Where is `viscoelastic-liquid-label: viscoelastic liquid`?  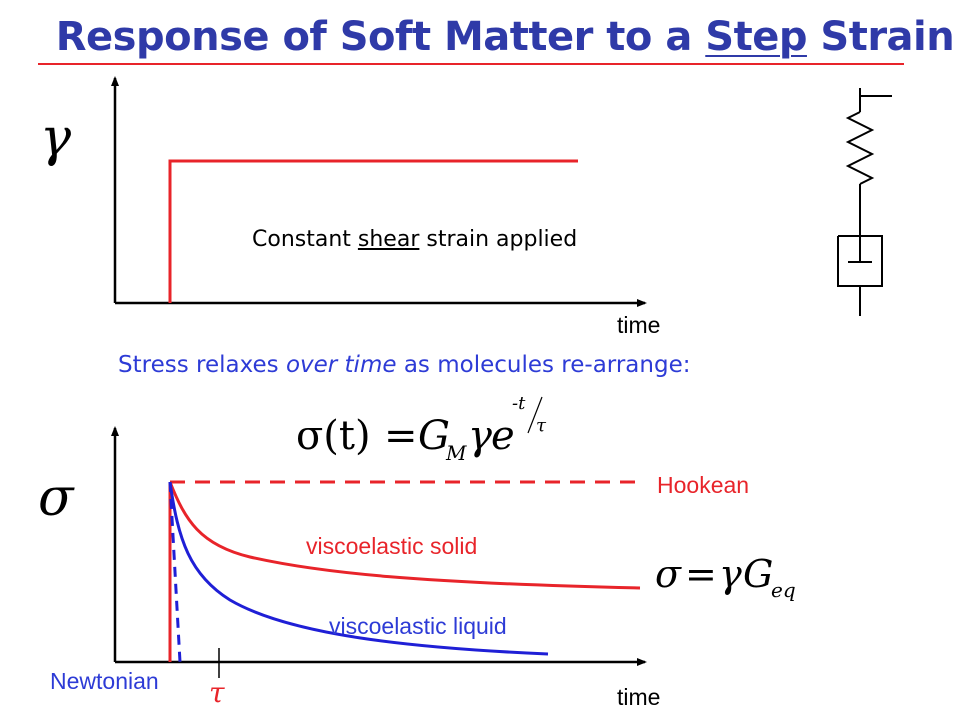
viscoelastic-liquid-label: viscoelastic liquid is located at coordinates (418, 626).